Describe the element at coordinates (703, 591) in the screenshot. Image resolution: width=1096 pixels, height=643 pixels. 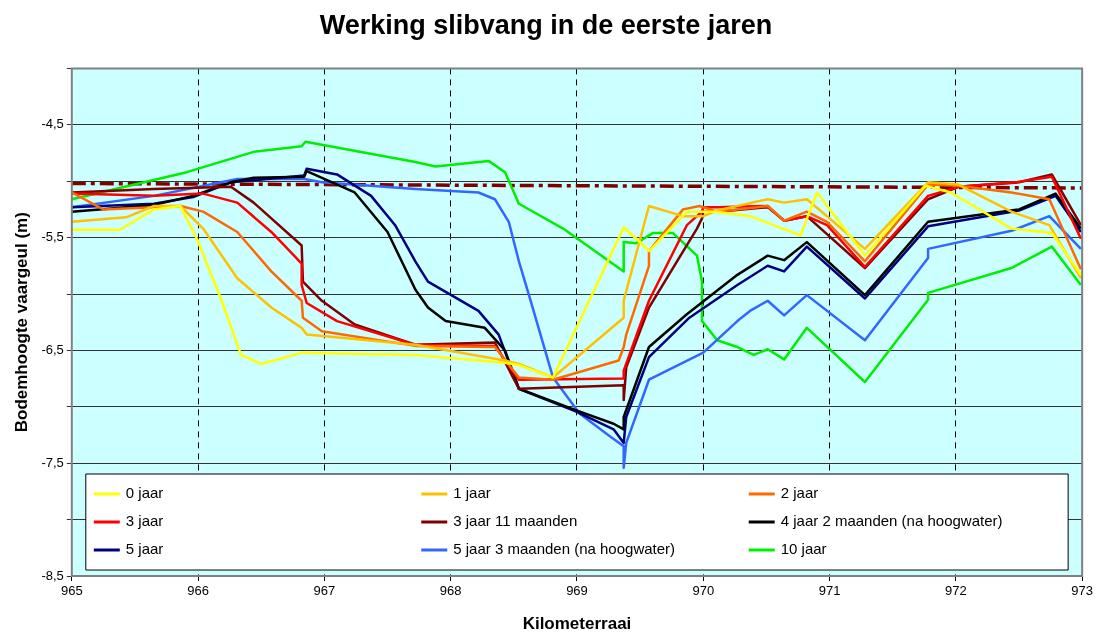
I see `x-tick-label: 970` at that location.